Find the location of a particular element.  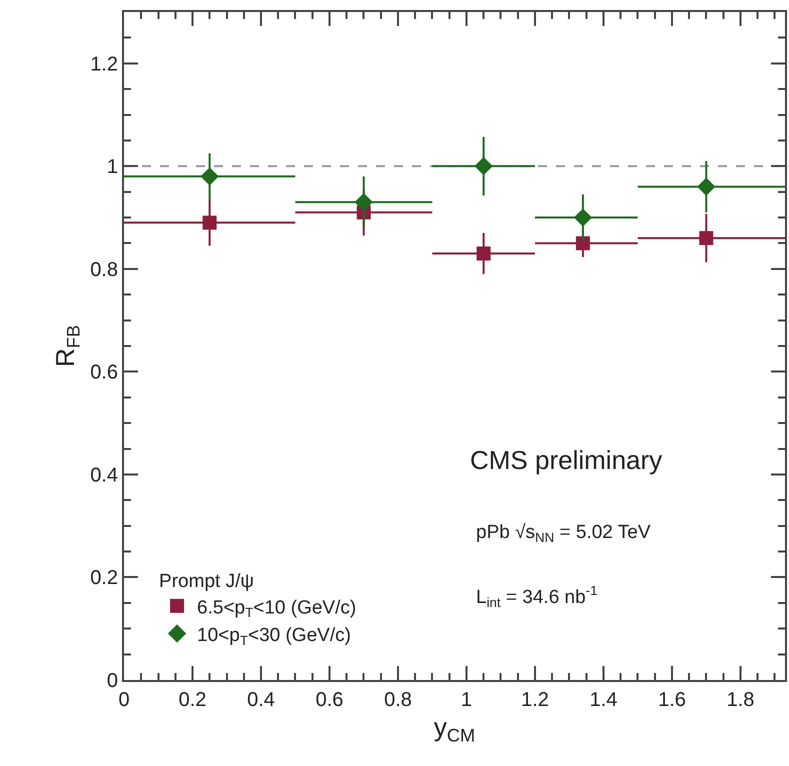

x-tick-label: 1.2 is located at coordinates (535, 700).